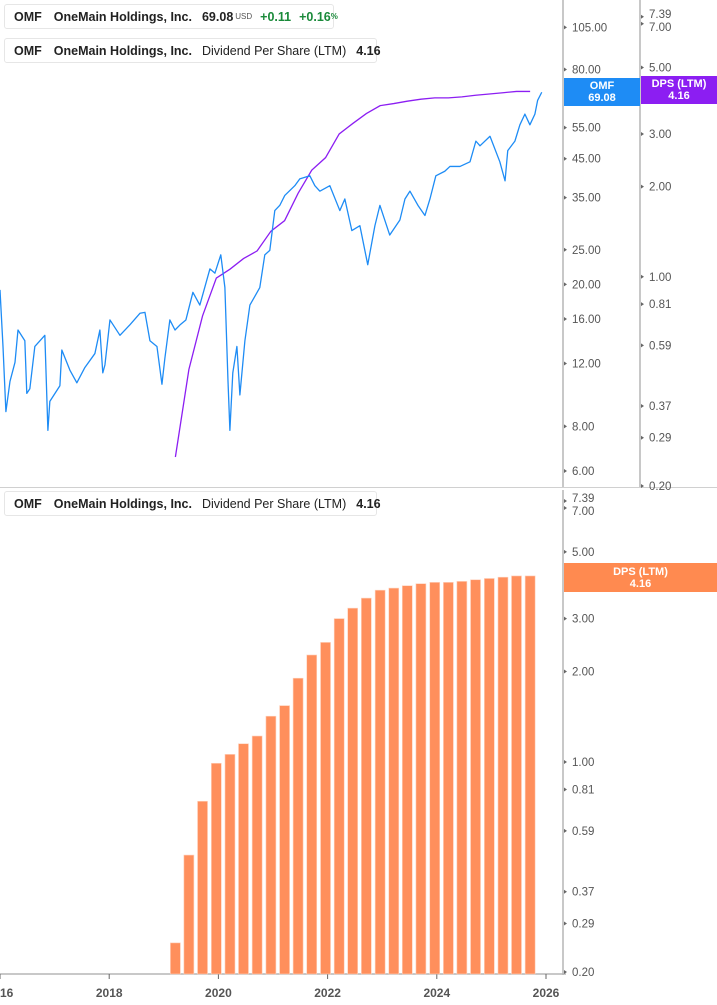  Describe the element at coordinates (660, 278) in the screenshot. I see `dps-axis-top-tick-label: 1.00` at that location.